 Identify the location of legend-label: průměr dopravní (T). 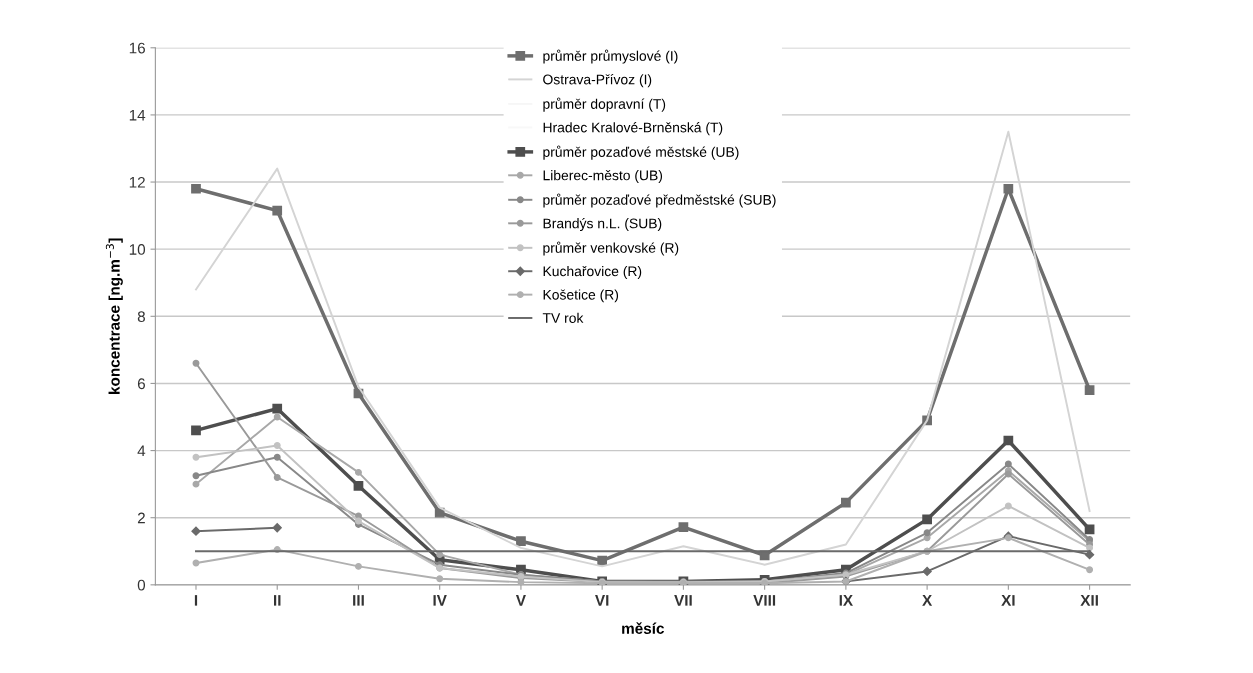
(604, 104).